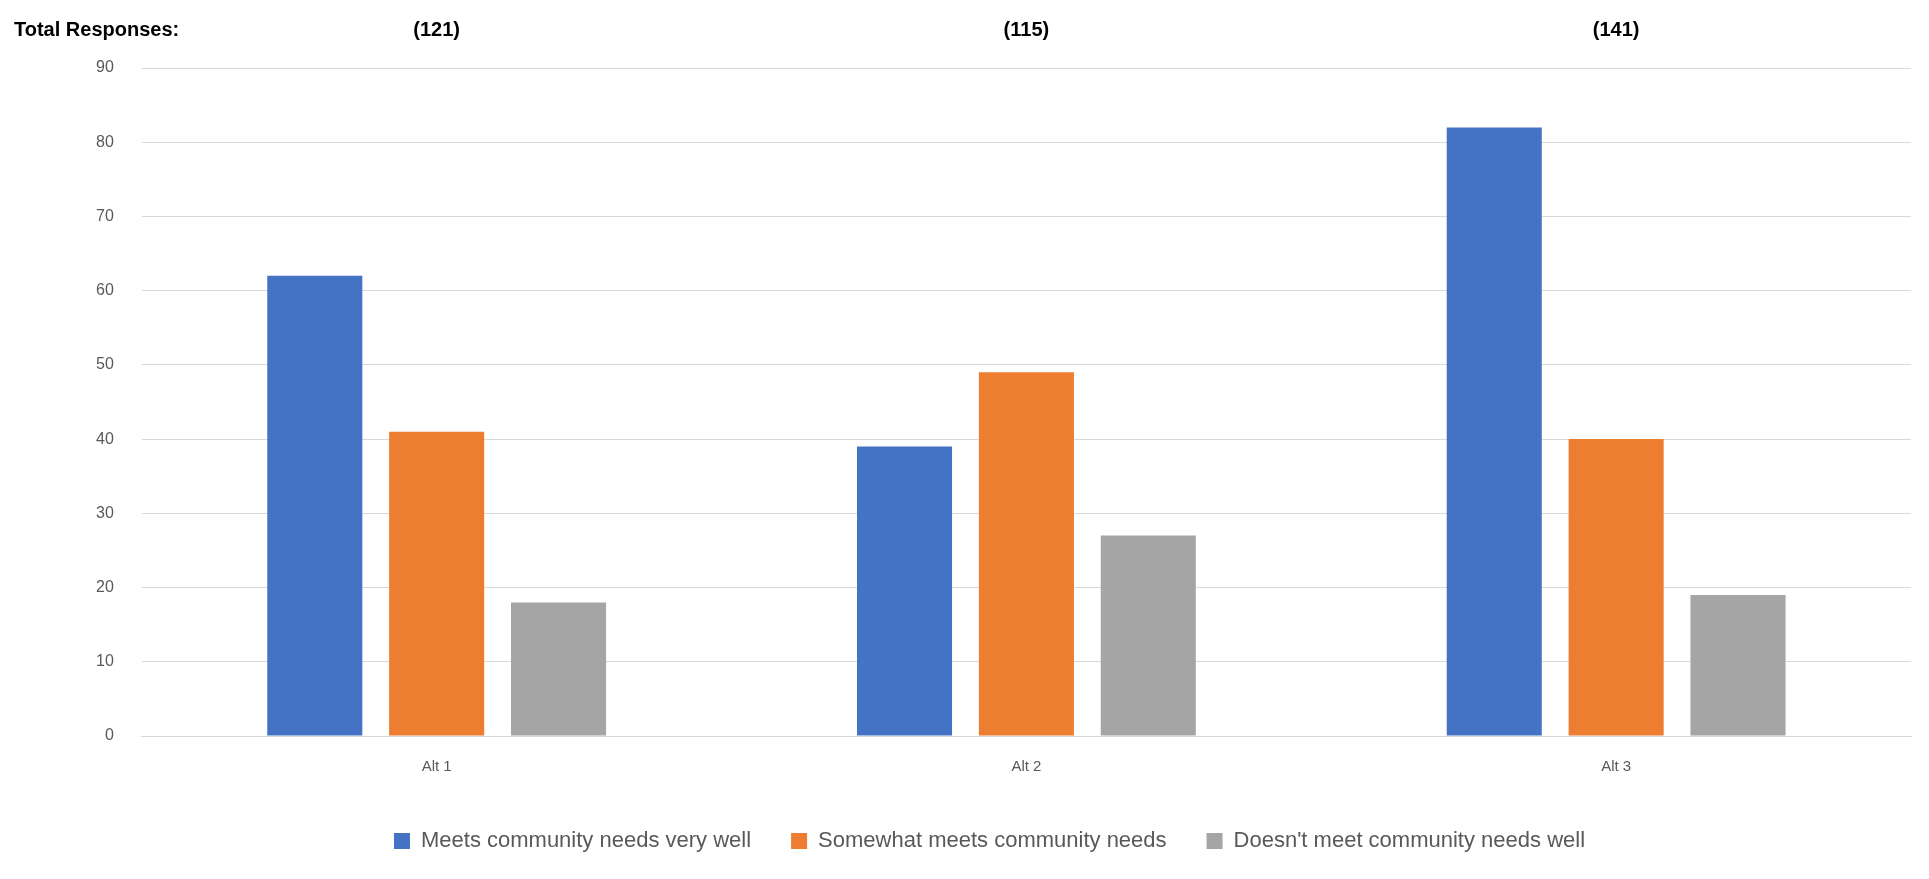 This screenshot has height=879, width=1929. What do you see at coordinates (586, 840) in the screenshot?
I see `legend-label: Meets community needs very well` at bounding box center [586, 840].